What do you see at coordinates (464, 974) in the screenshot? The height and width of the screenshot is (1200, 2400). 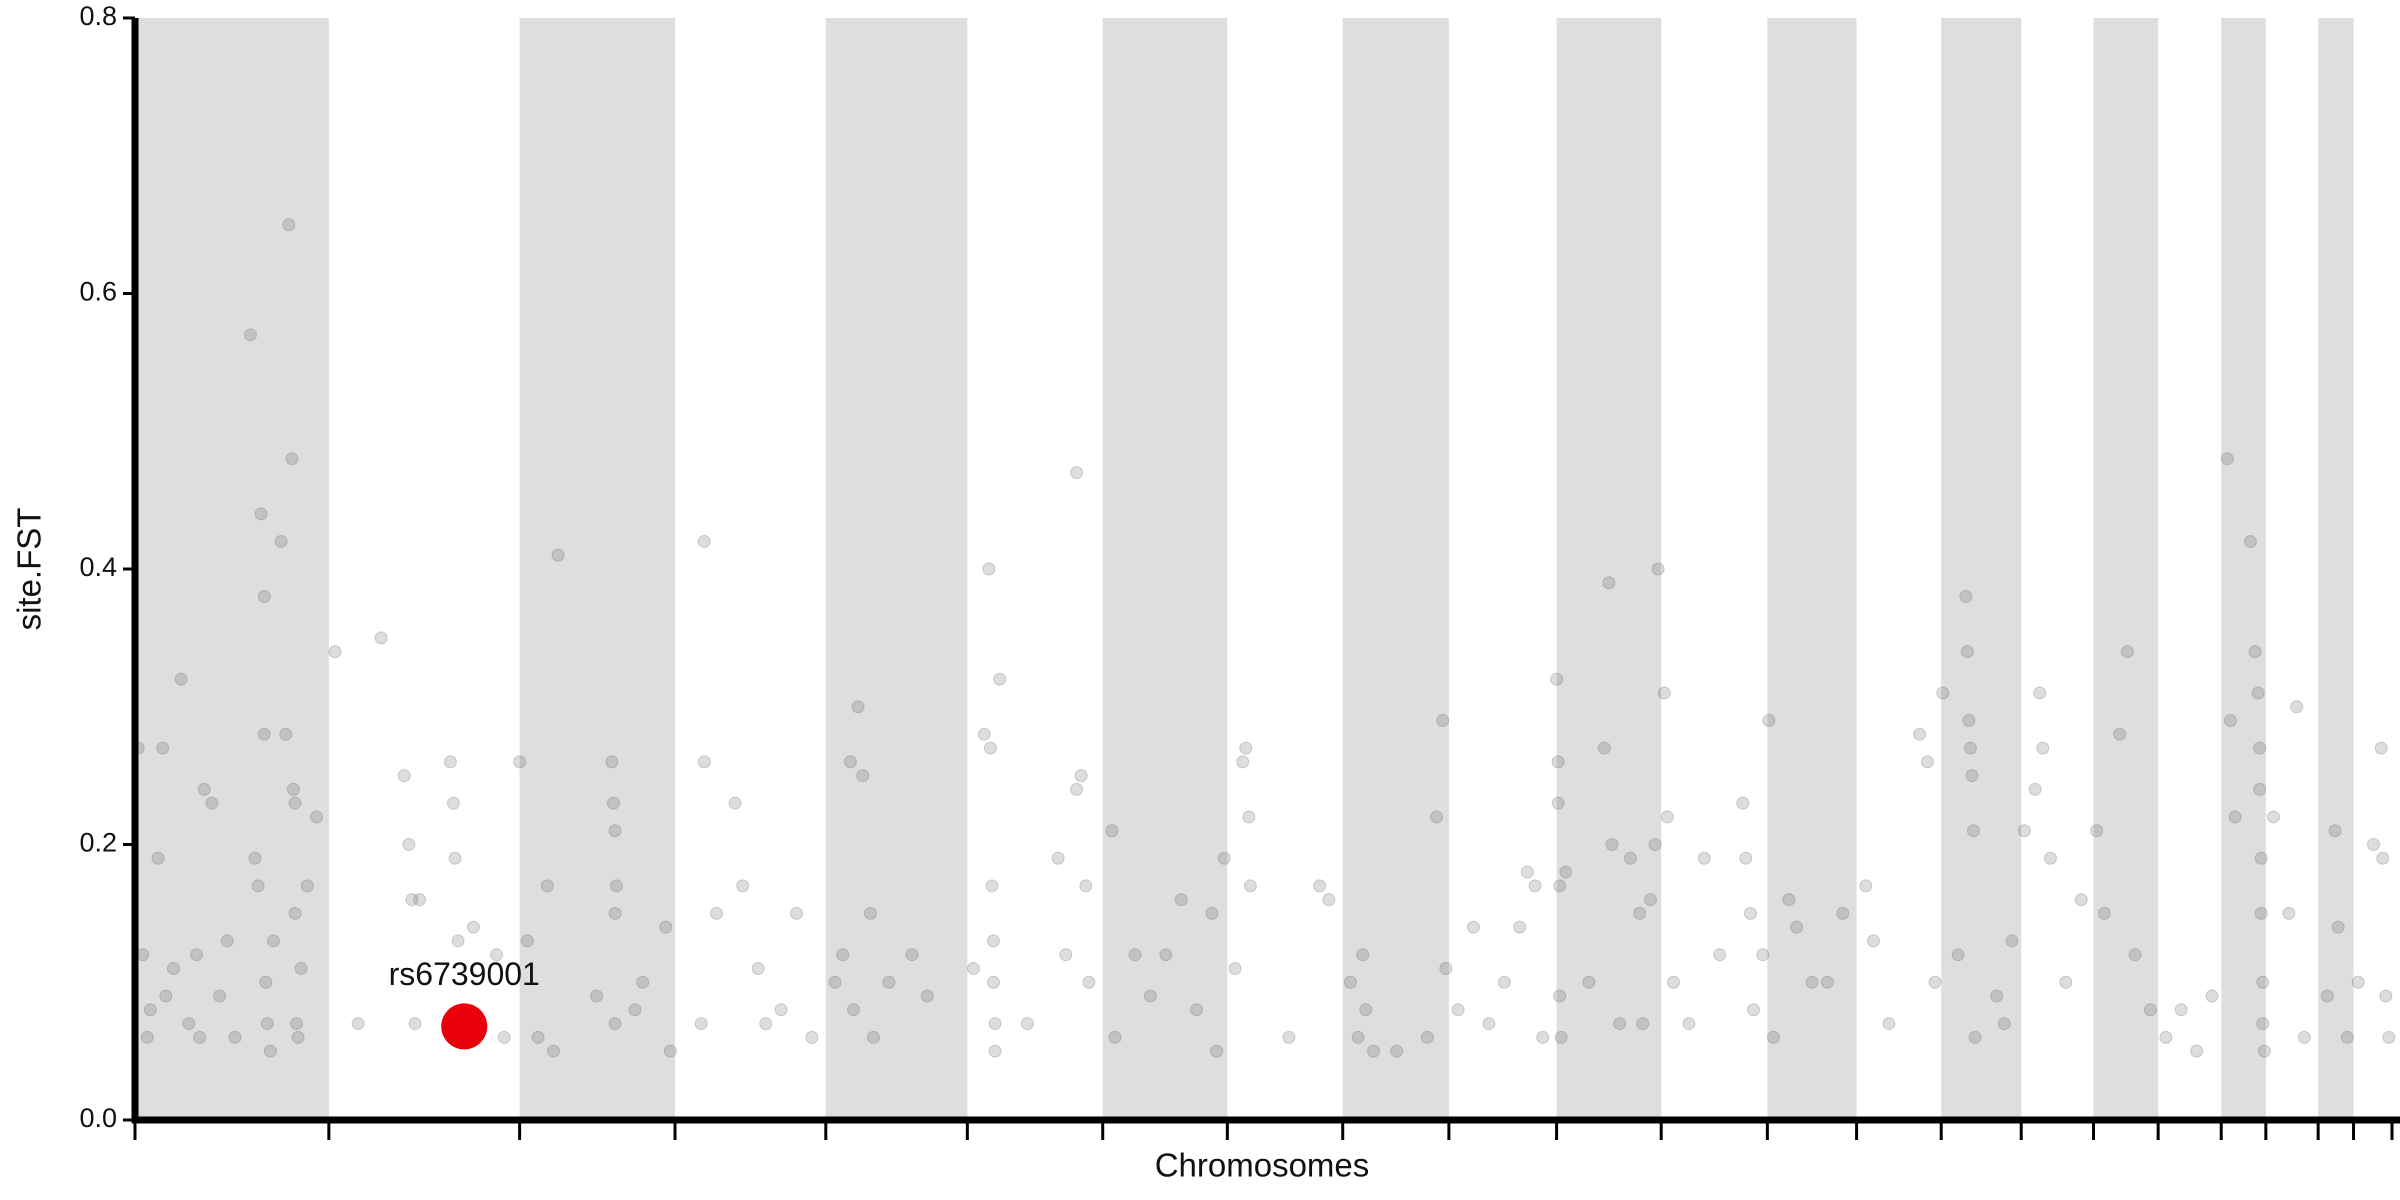 I see `highlight-label: rs6739001` at bounding box center [464, 974].